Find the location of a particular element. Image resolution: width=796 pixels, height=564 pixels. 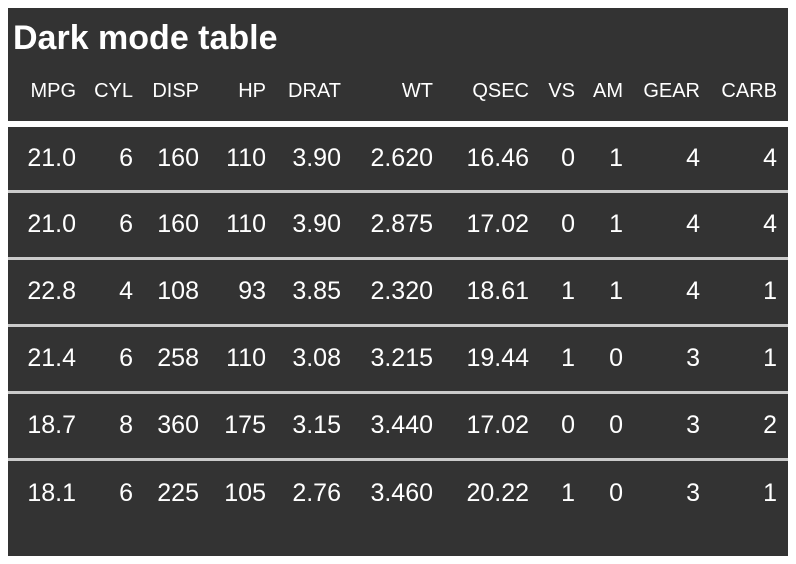

column-header: HP is located at coordinates (243, 98).